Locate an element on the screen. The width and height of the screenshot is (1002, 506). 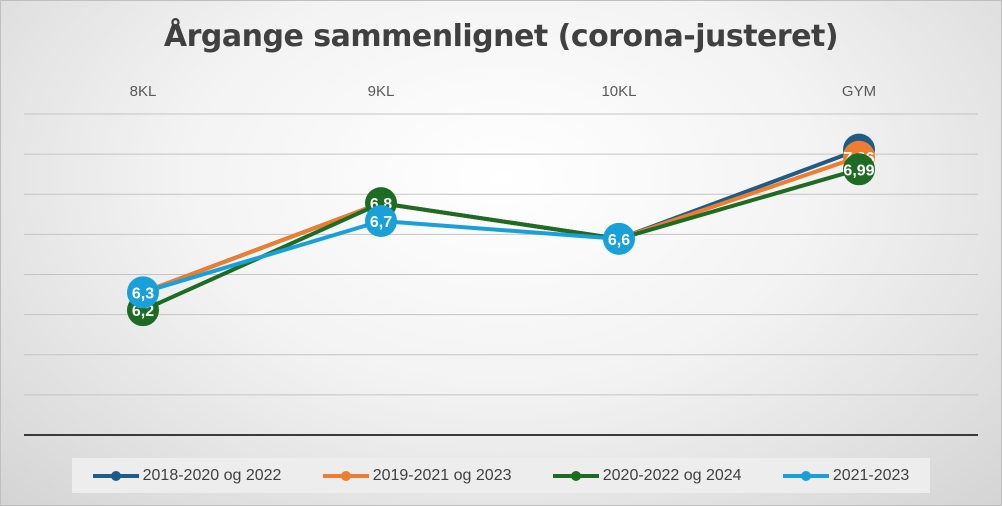
legend-item: 2021-2023 is located at coordinates (846, 475).